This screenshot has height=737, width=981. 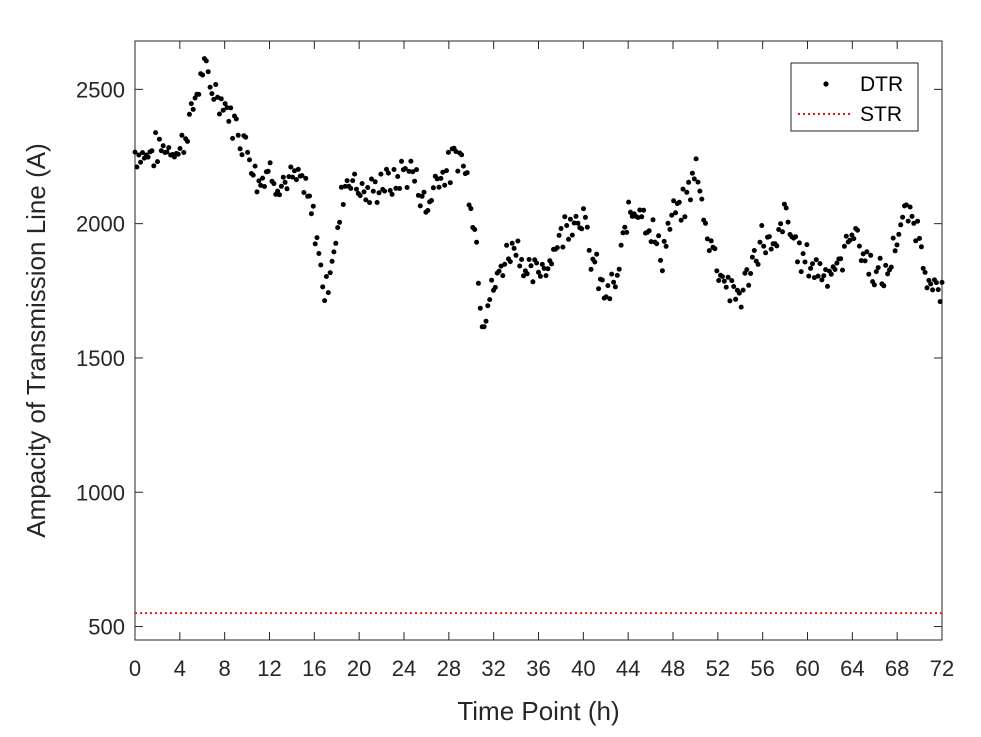 I want to click on x-tick-label: 0, so click(x=135, y=668).